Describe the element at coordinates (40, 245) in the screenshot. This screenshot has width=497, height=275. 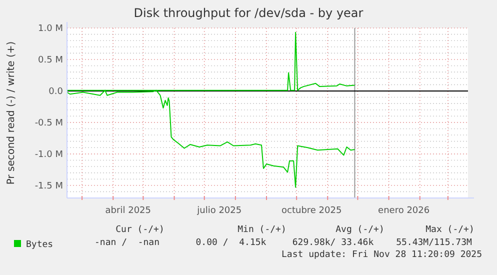
I see `legend-label: Bytes` at that location.